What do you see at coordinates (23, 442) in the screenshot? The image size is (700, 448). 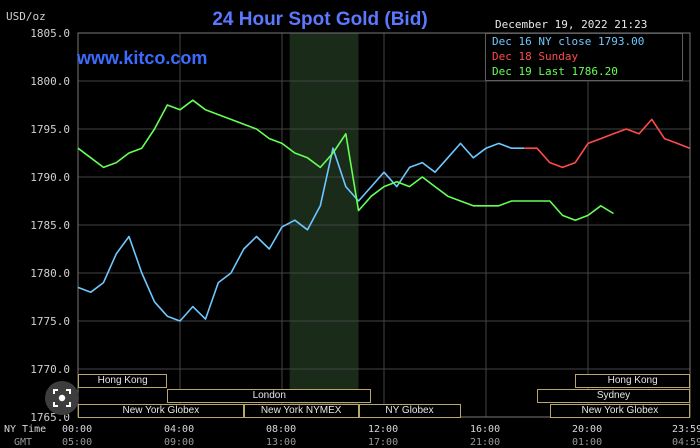 I see `gmt-label: GMT` at bounding box center [23, 442].